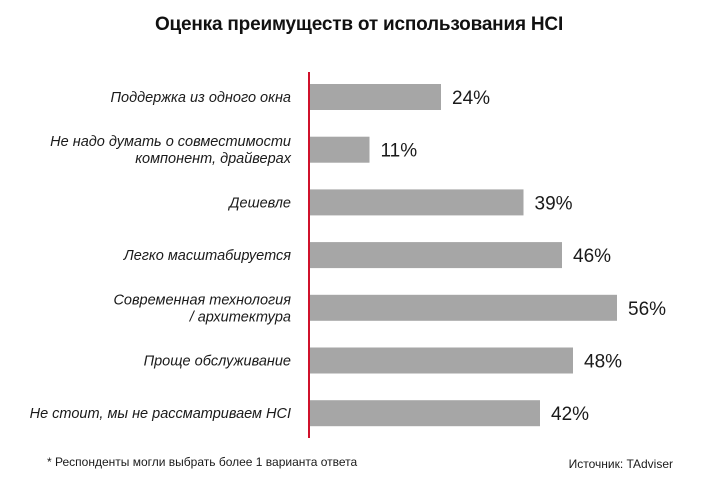  Describe the element at coordinates (647, 309) in the screenshot. I see `value-label-5: 56%` at that location.